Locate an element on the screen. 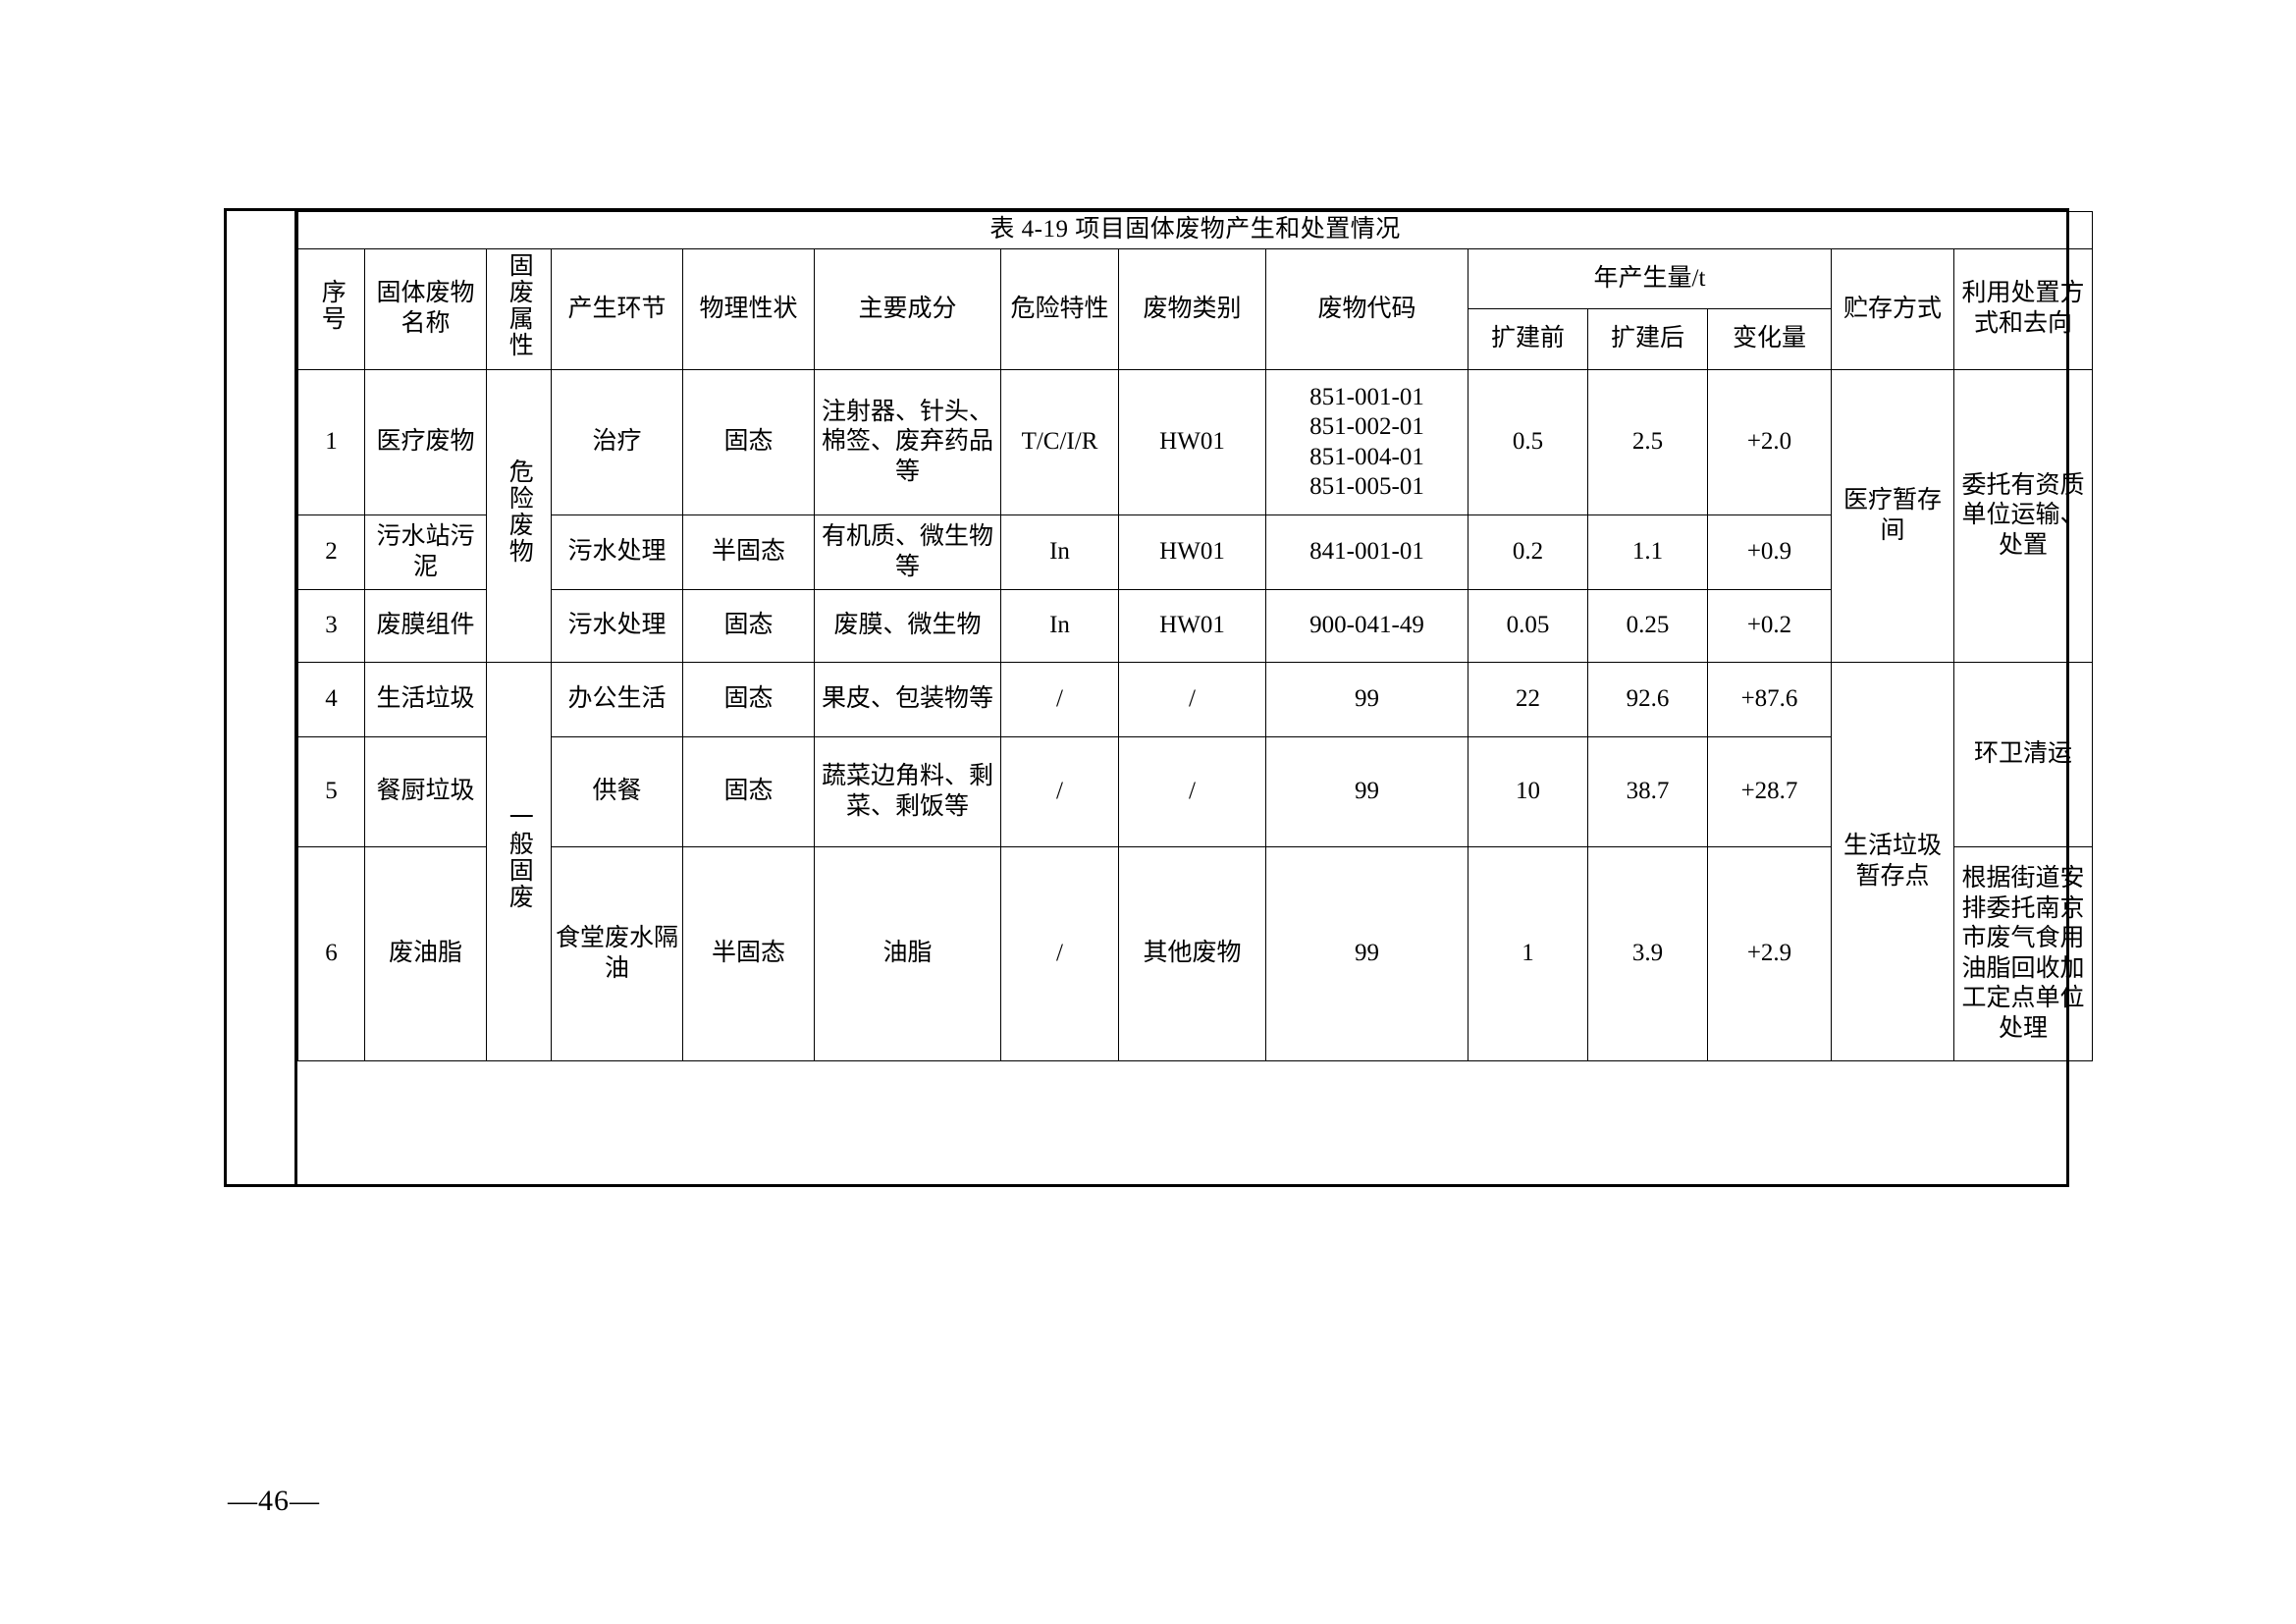 Image resolution: width=2296 pixels, height=1624 pixels. cell-change: +28.7 is located at coordinates (1769, 791).